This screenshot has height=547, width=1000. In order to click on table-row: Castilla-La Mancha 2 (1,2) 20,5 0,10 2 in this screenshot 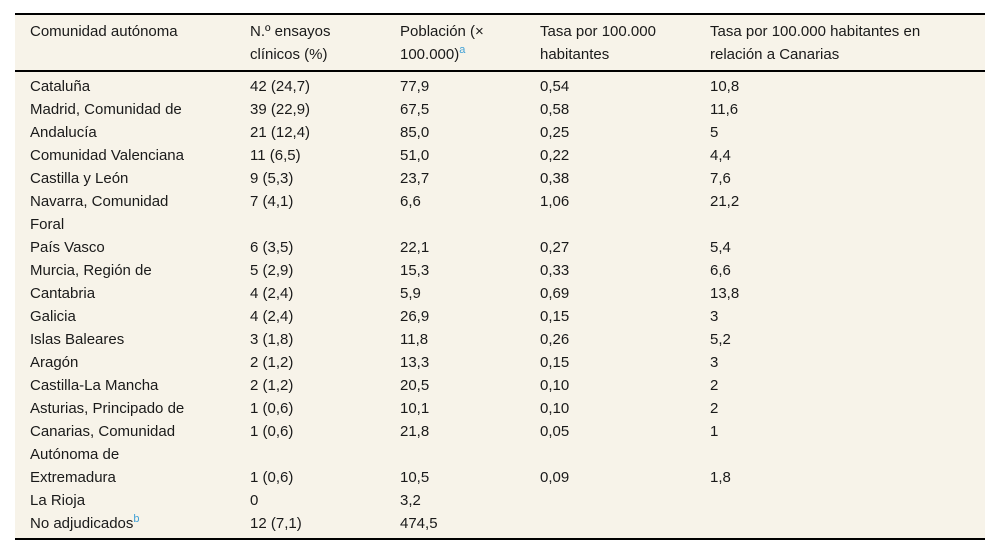, I will do `click(500, 385)`.